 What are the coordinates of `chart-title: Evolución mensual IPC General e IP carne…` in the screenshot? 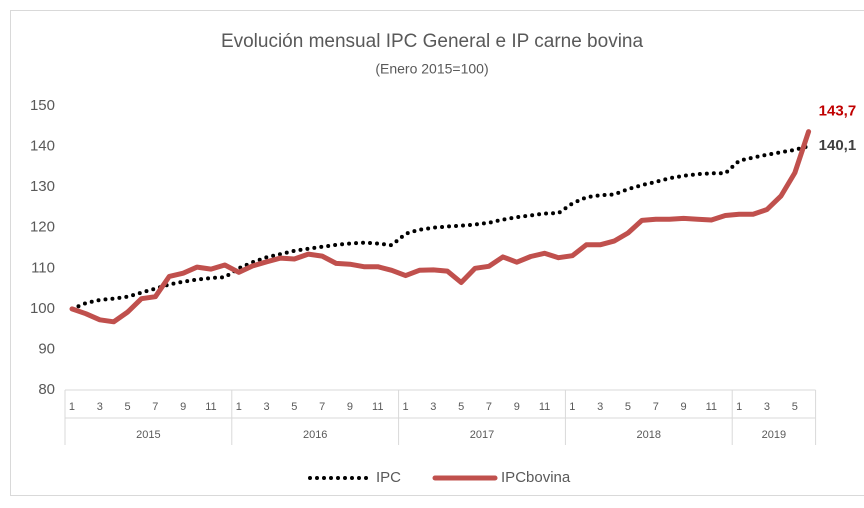 It's located at (432, 41).